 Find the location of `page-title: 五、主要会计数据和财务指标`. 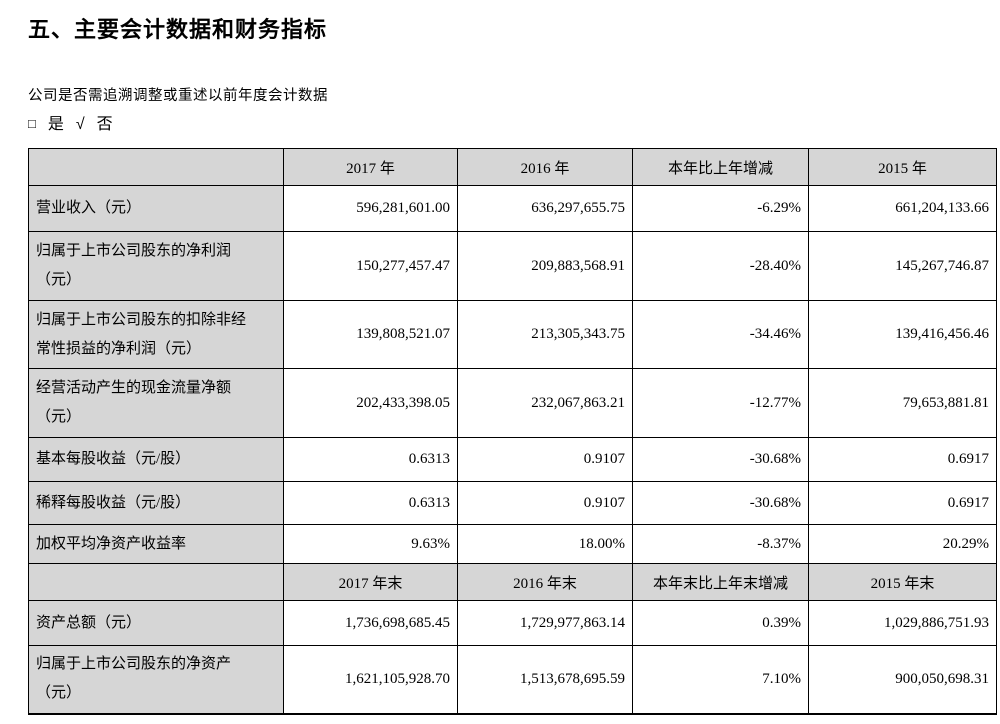

page-title: 五、主要会计数据和财务指标 is located at coordinates (178, 29).